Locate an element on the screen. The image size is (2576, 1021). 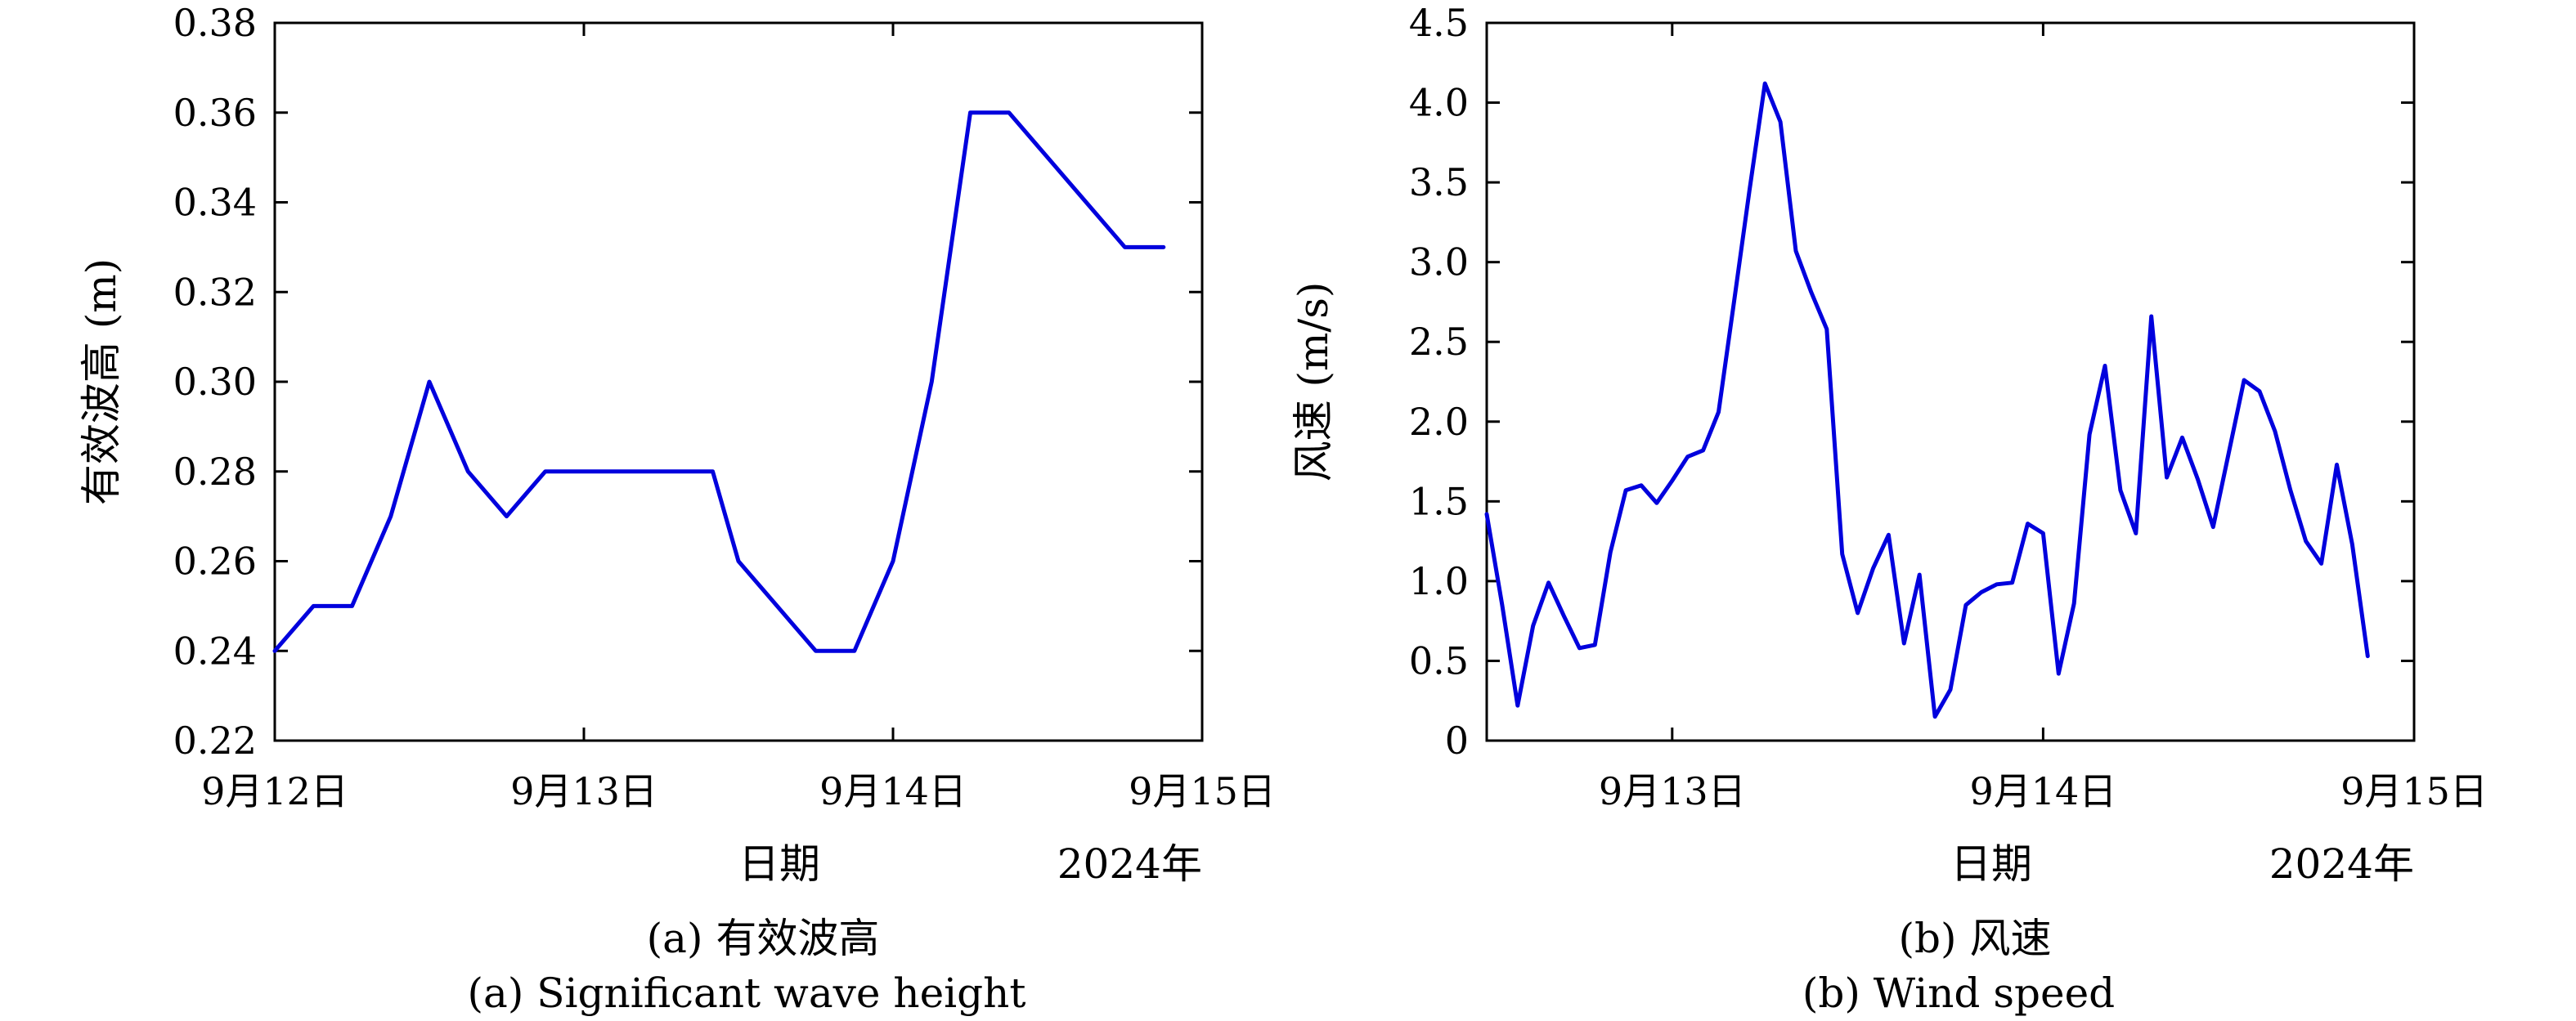
y-tick-label: 0.28 is located at coordinates (215, 472).